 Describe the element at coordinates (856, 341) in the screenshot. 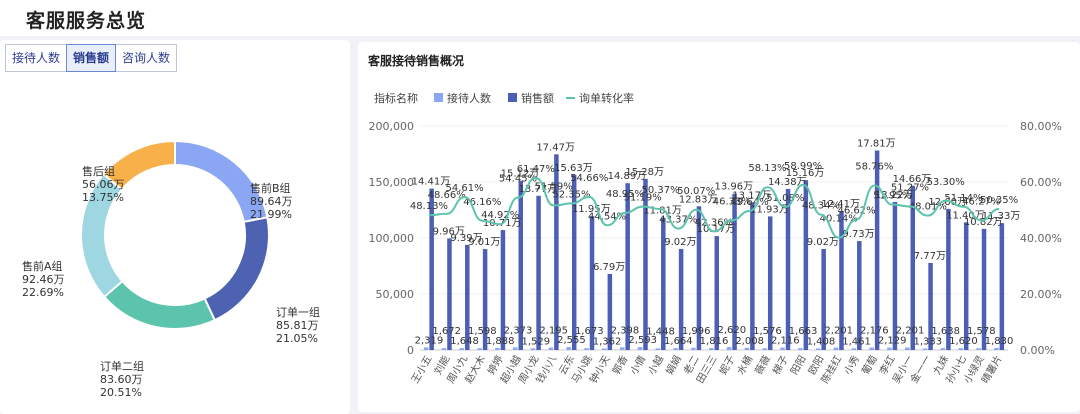

I see `label-visitors: 1,461` at that location.